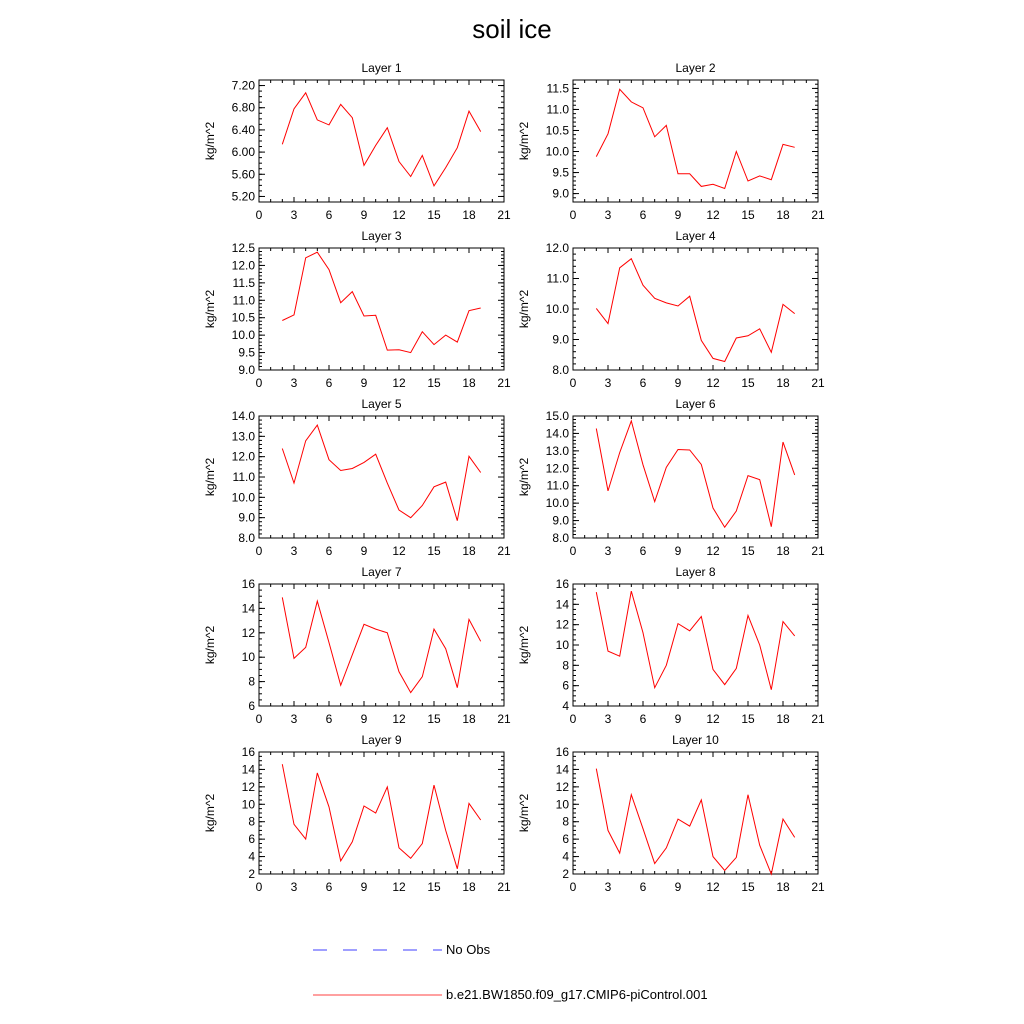  Describe the element at coordinates (512, 29) in the screenshot. I see `page-title: soil ice` at that location.